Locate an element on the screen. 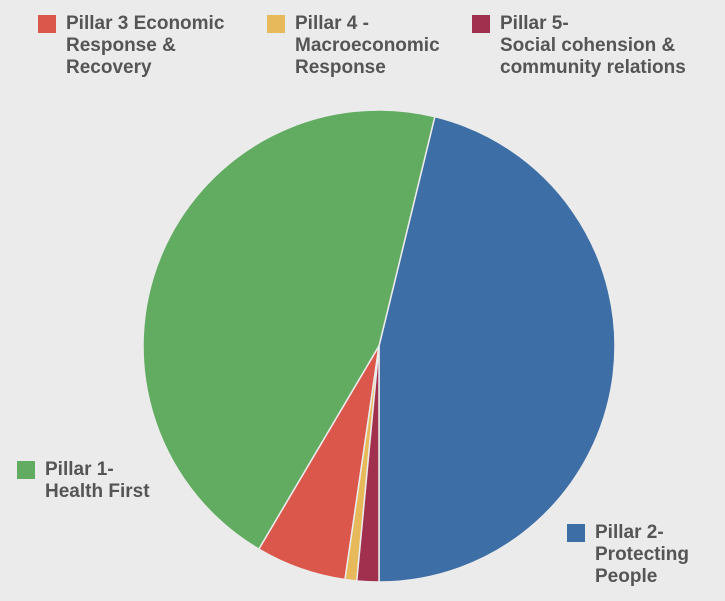 The width and height of the screenshot is (725, 601). legend-label-pillar-2: Pillar 2- Protecting People is located at coordinates (642, 554).